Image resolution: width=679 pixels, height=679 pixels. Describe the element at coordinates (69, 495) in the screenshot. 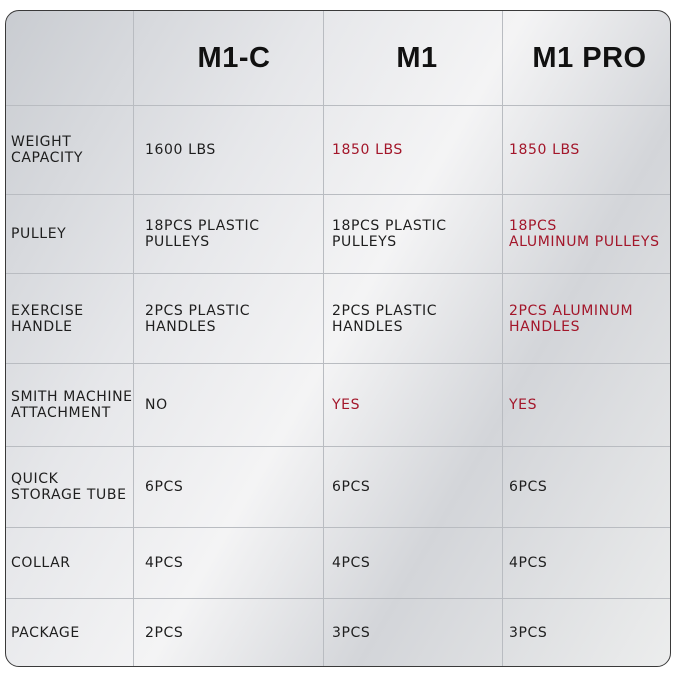

I see `row-label-line: STORAGE TUBE` at that location.